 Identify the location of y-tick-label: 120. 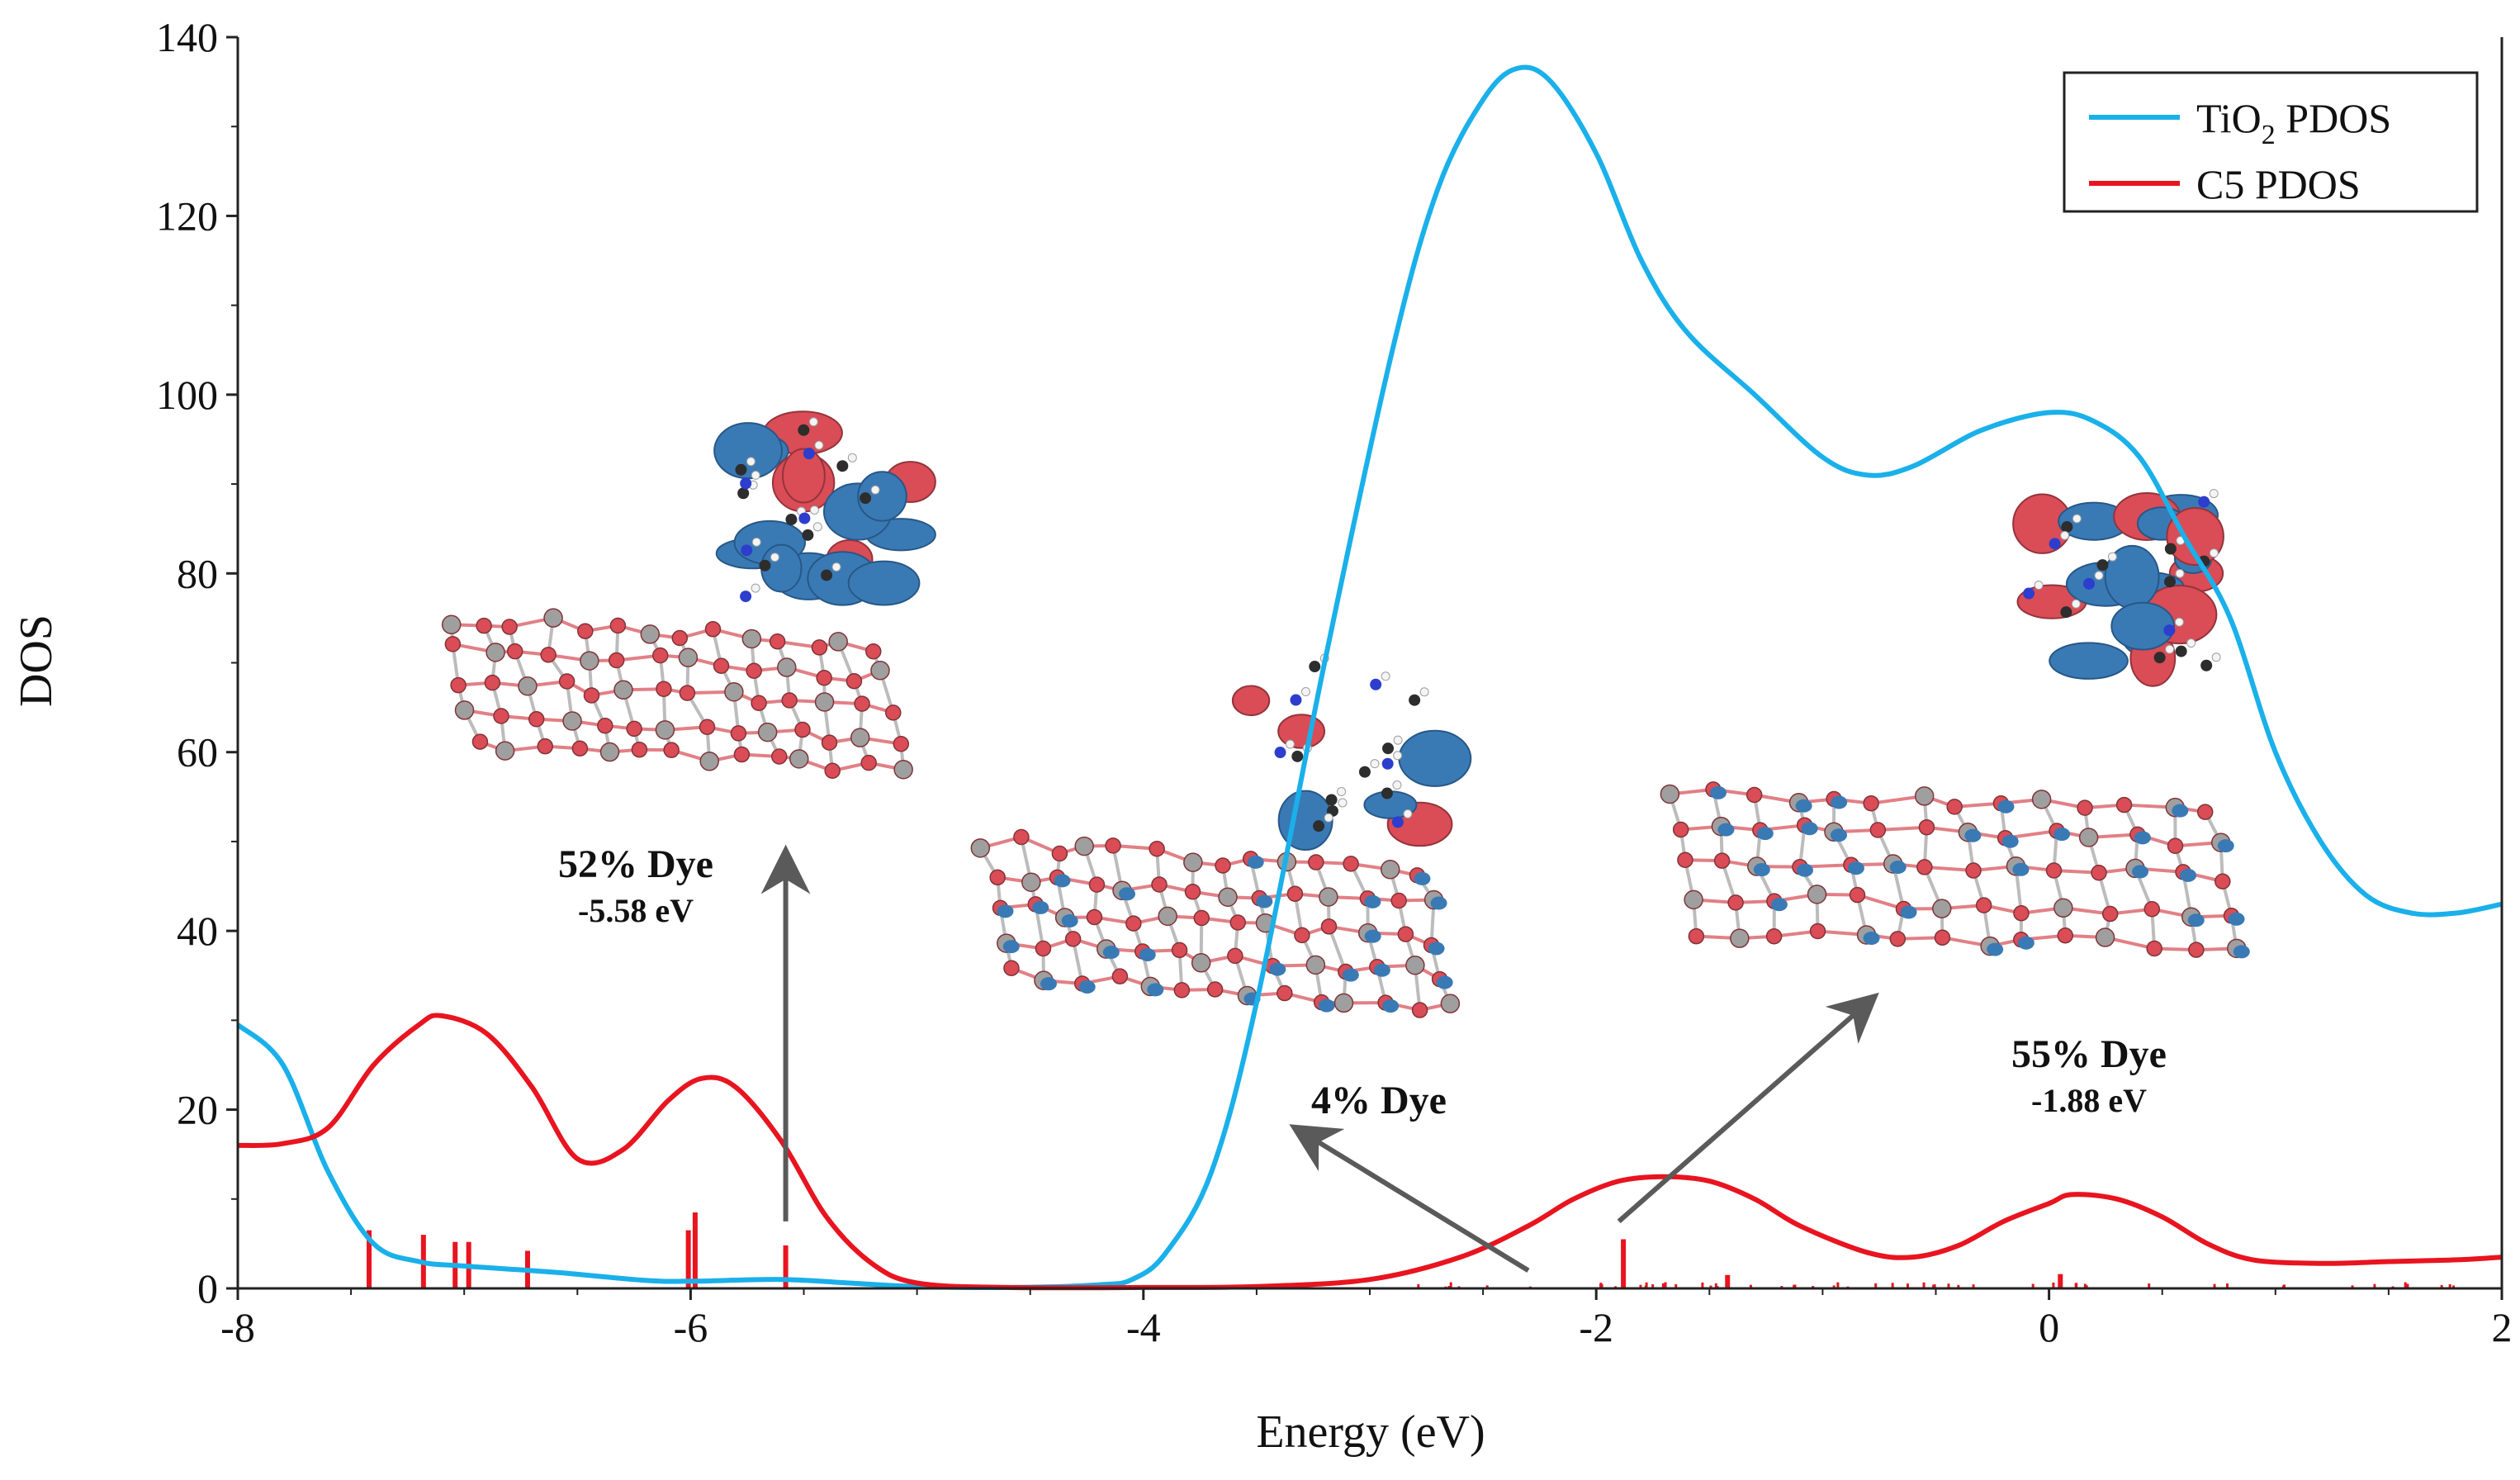
(187, 215).